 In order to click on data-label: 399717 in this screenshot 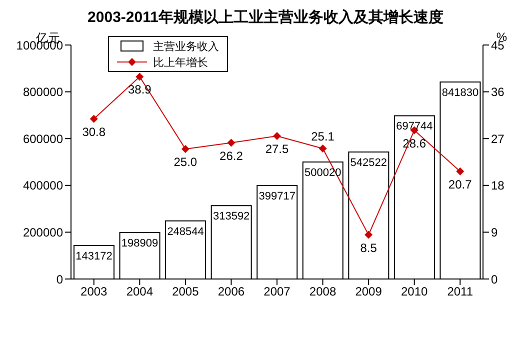, I will do `click(277, 196)`.